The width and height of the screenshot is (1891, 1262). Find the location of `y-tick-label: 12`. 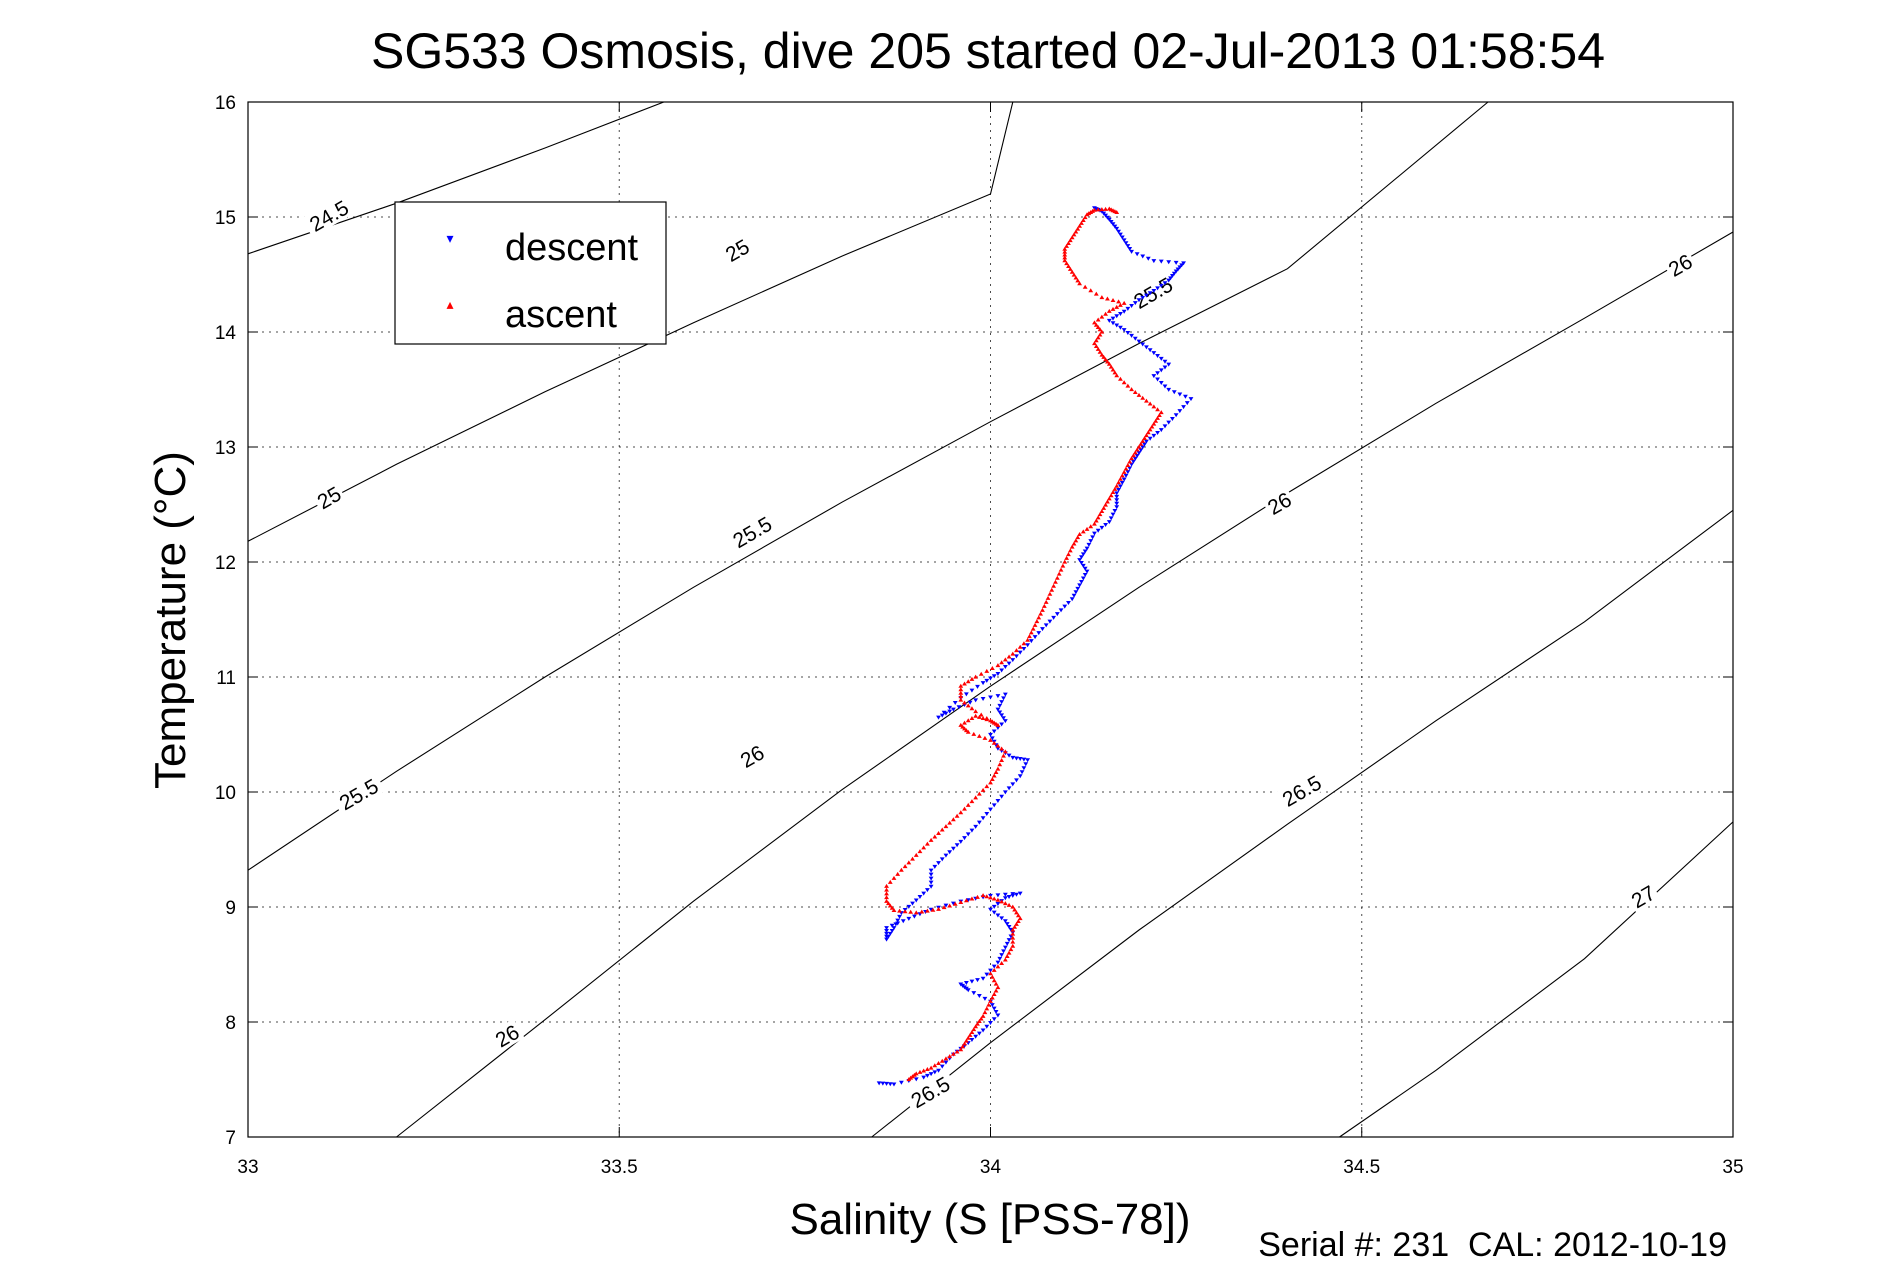

y-tick-label: 12 is located at coordinates (225, 563).